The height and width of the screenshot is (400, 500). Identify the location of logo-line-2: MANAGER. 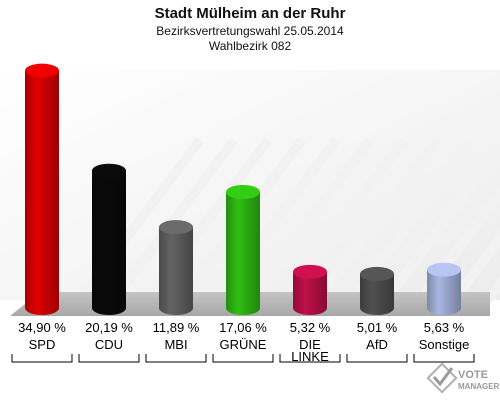
(479, 386).